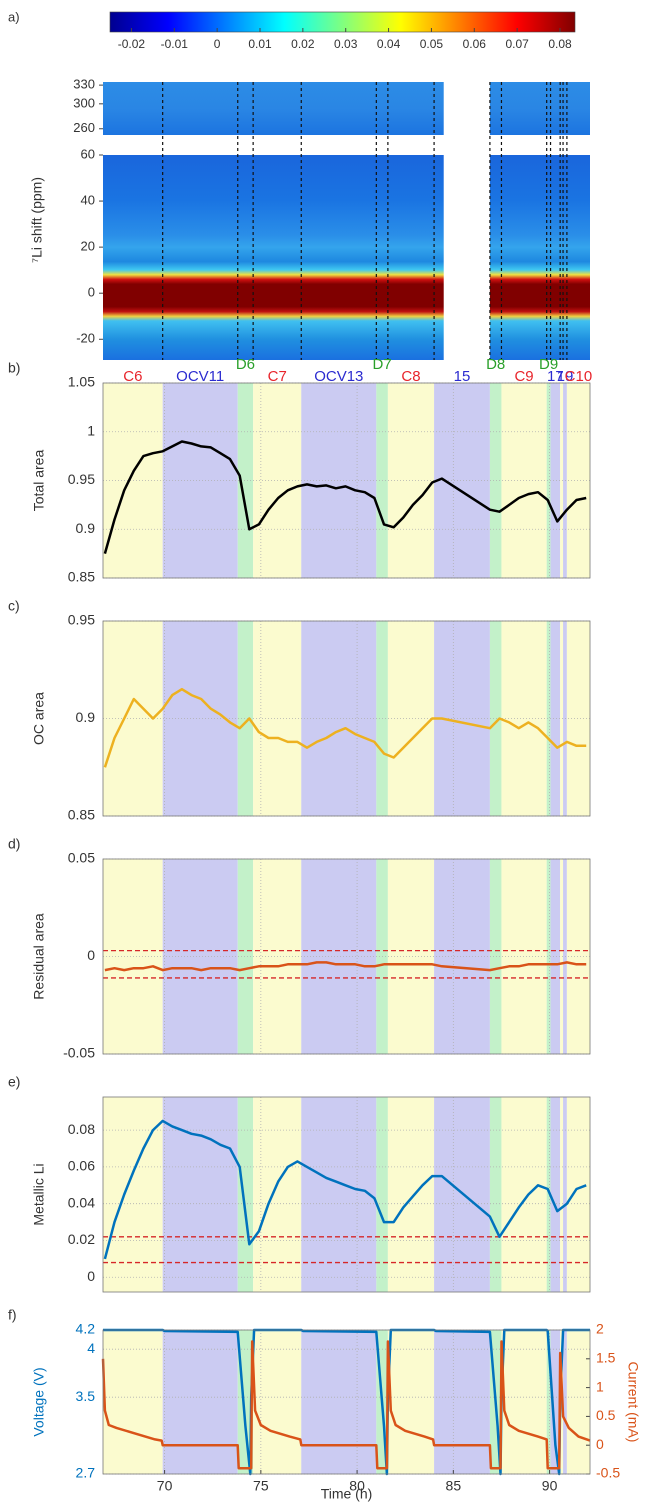 This screenshot has height=1504, width=646. Describe the element at coordinates (81, 1129) in the screenshot. I see `y-tick-label: 0.08` at that location.